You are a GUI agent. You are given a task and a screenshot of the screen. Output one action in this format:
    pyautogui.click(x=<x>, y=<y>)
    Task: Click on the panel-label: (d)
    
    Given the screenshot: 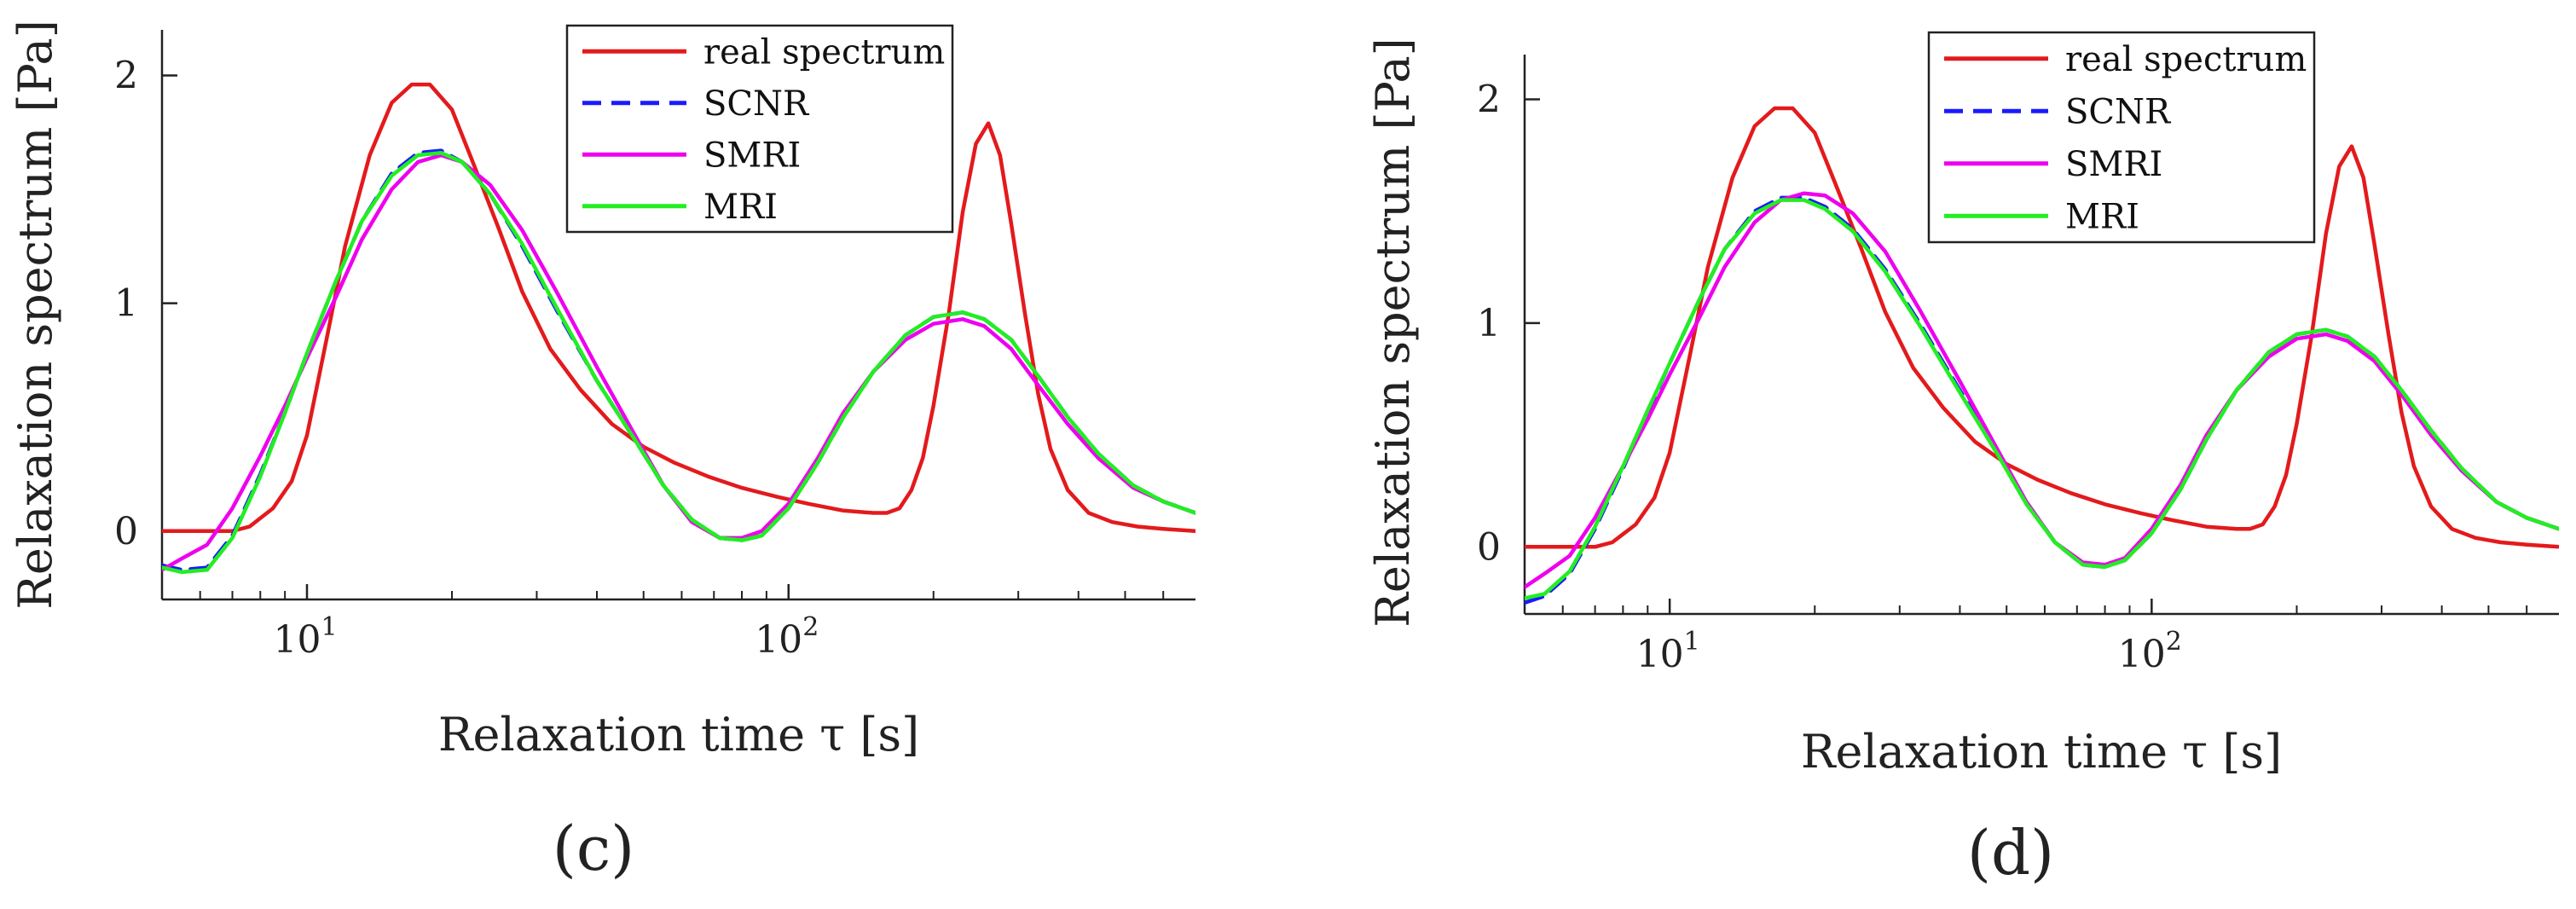 What is the action you would take?
    pyautogui.click(x=2011, y=853)
    